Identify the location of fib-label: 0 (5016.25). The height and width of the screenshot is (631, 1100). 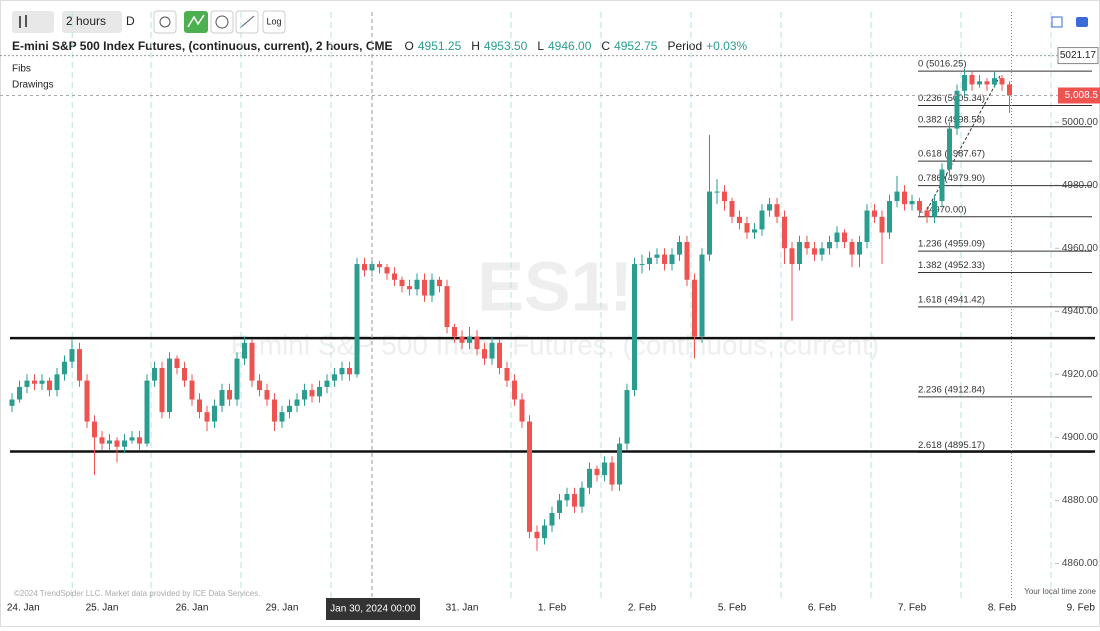
(942, 64).